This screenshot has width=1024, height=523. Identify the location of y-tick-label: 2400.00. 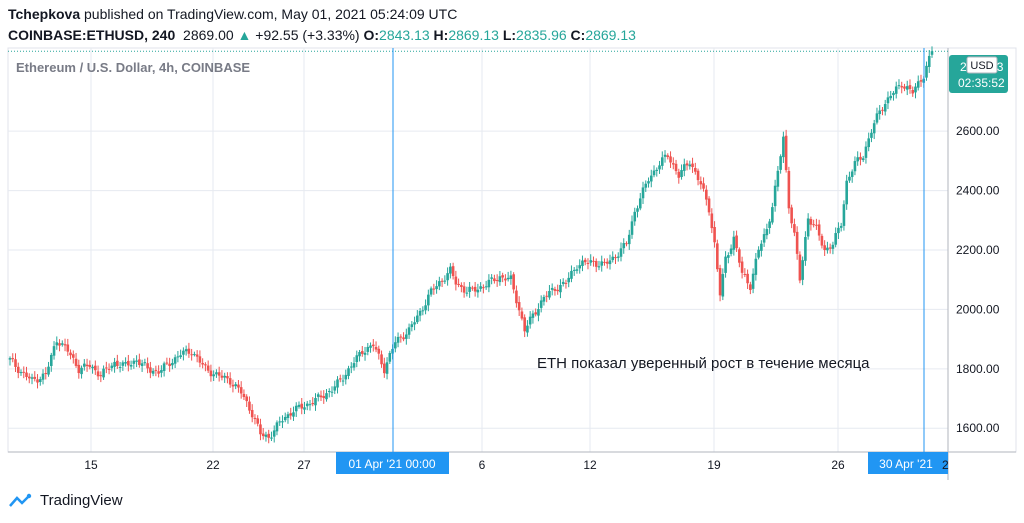
(978, 191).